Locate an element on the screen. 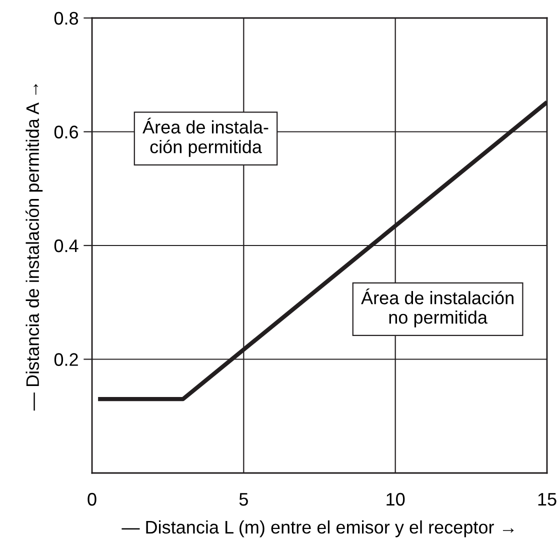 Image resolution: width=557 pixels, height=547 pixels. y-tick-label: 0.8 is located at coordinates (66, 18).